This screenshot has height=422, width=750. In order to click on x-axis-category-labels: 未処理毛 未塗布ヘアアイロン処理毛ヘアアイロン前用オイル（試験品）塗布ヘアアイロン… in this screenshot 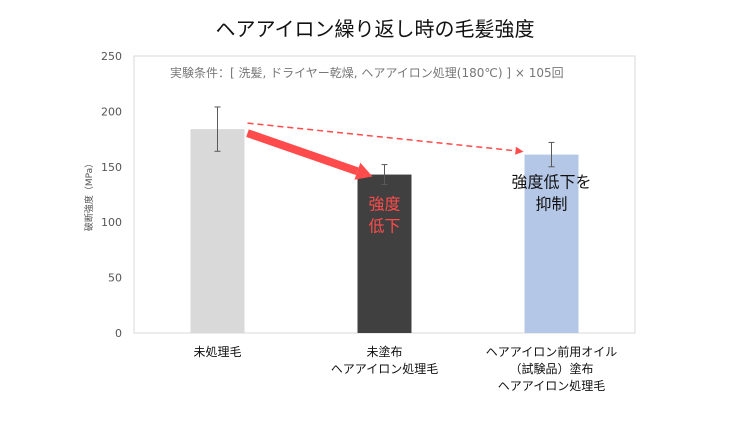, I will do `click(405, 368)`.